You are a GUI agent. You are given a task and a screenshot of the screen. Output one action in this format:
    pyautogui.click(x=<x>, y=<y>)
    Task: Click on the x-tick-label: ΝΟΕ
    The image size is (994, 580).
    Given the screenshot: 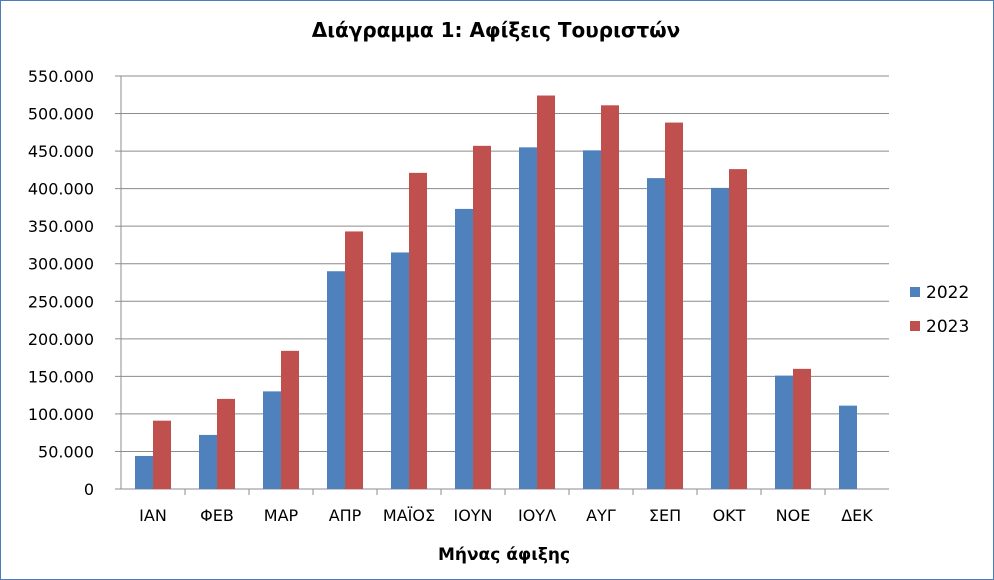 What is the action you would take?
    pyautogui.click(x=793, y=515)
    